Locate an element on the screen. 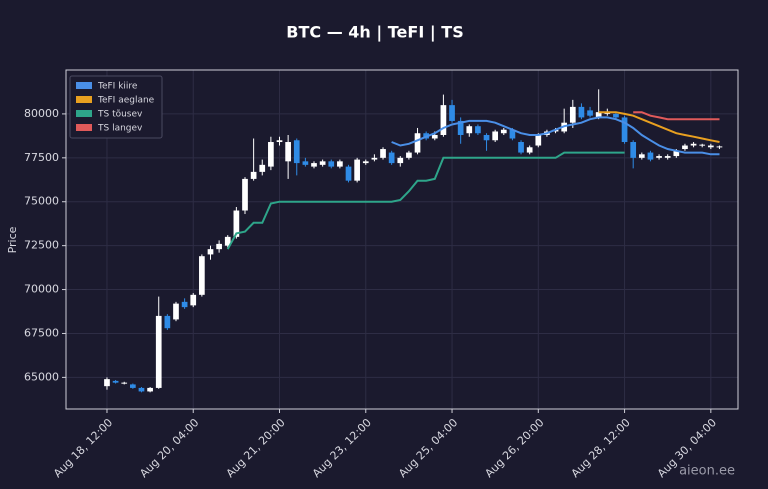 This screenshot has width=768, height=489. watermark: aieon.ee is located at coordinates (707, 471).